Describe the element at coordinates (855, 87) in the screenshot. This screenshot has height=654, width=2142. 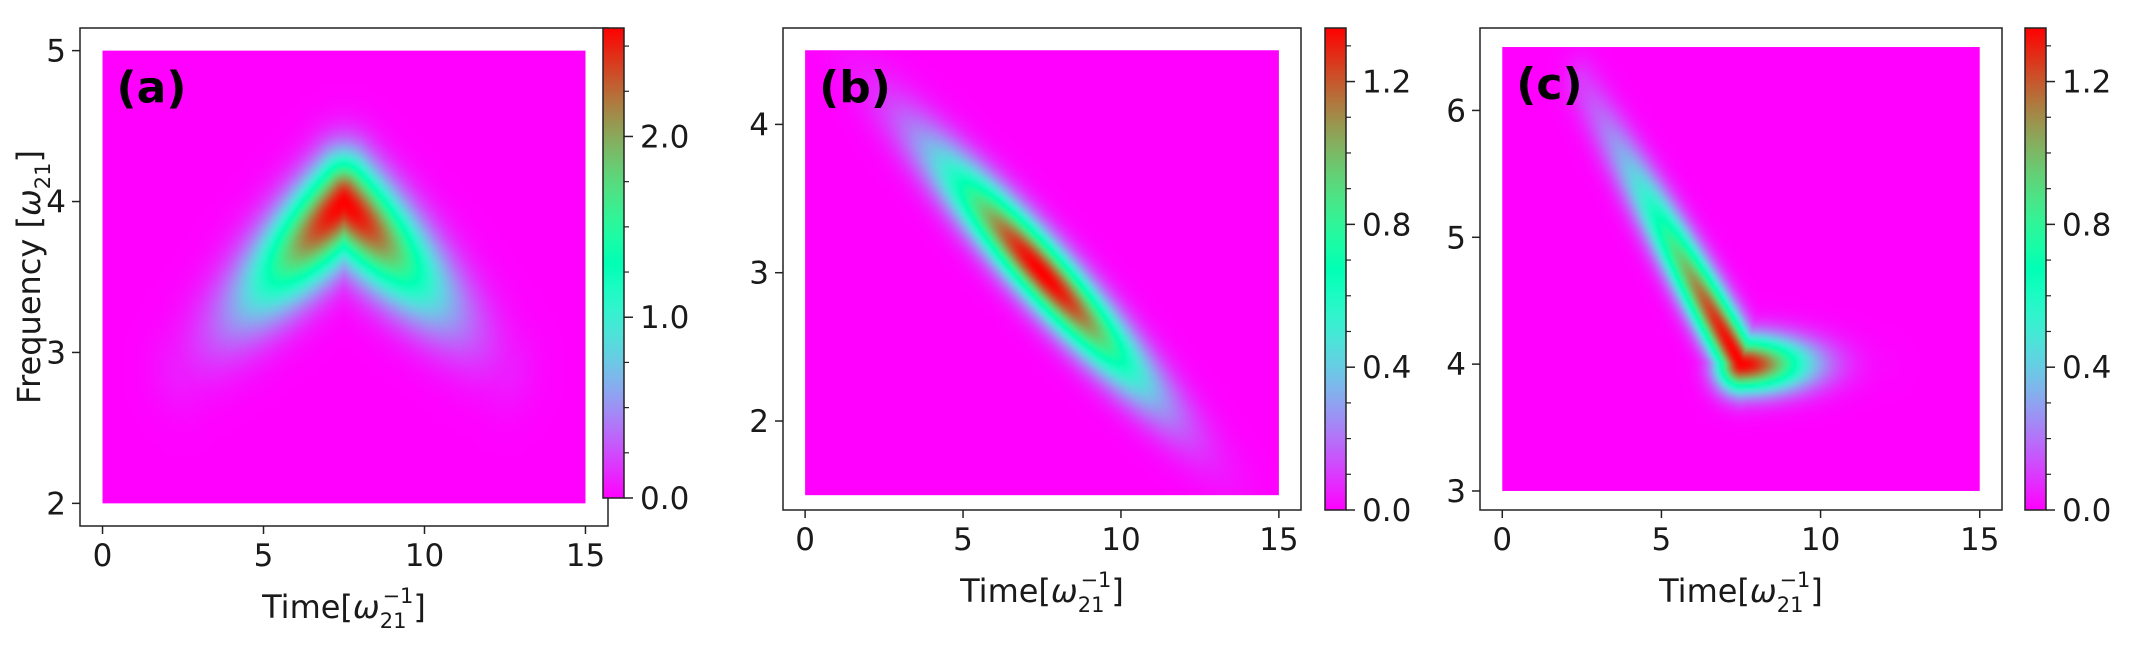
I see `panel-label: (b)` at that location.